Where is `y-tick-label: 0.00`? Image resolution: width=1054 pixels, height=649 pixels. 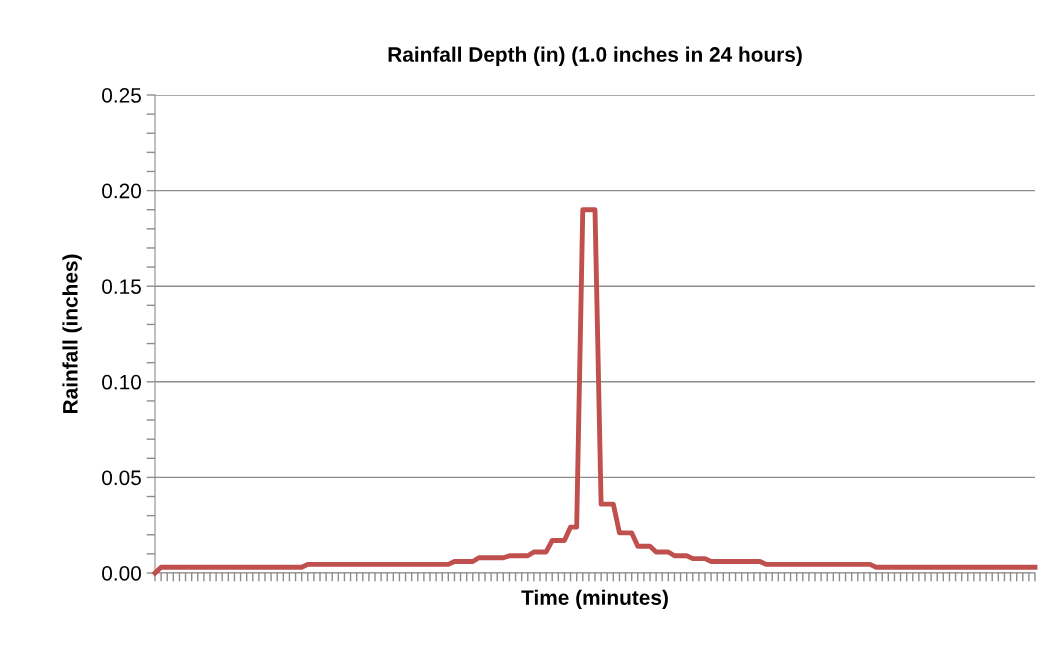 y-tick-label: 0.00 is located at coordinates (121, 573).